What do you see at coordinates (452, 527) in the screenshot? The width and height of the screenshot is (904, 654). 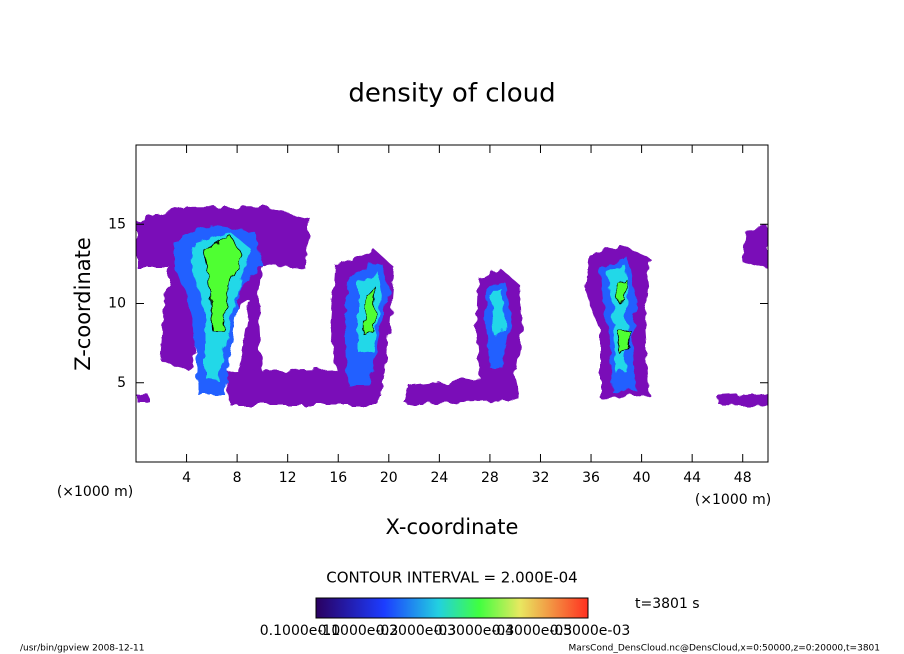 I see `x-axis-label: X-coordinate` at bounding box center [452, 527].